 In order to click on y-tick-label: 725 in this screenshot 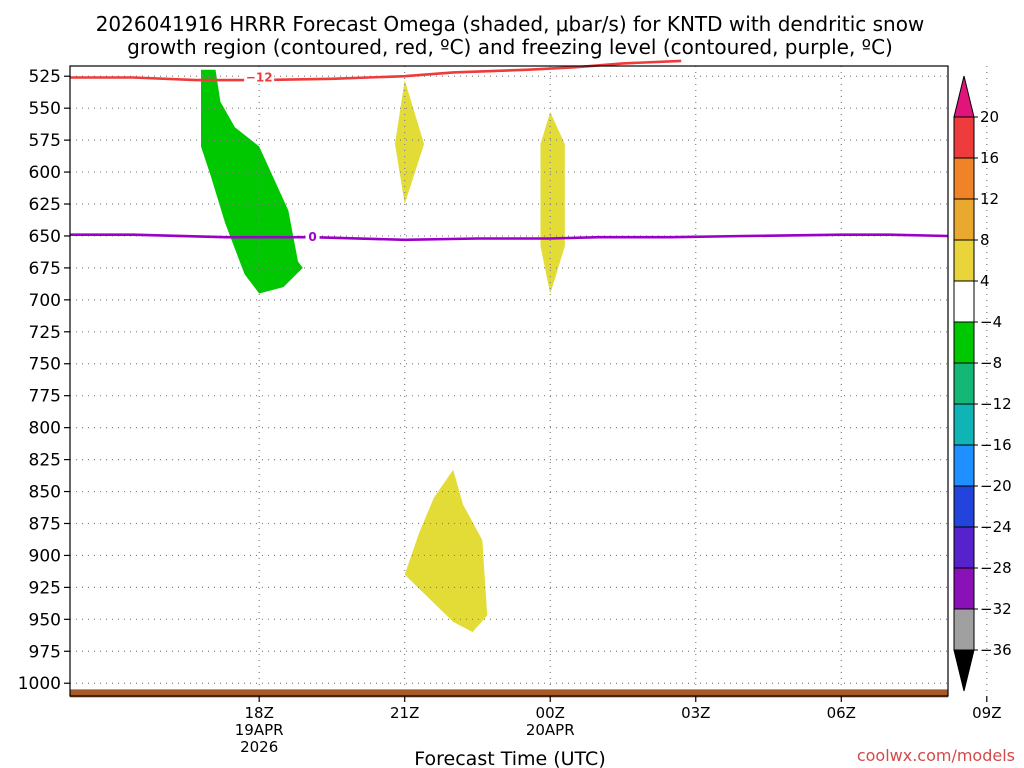, I will do `click(45, 333)`.